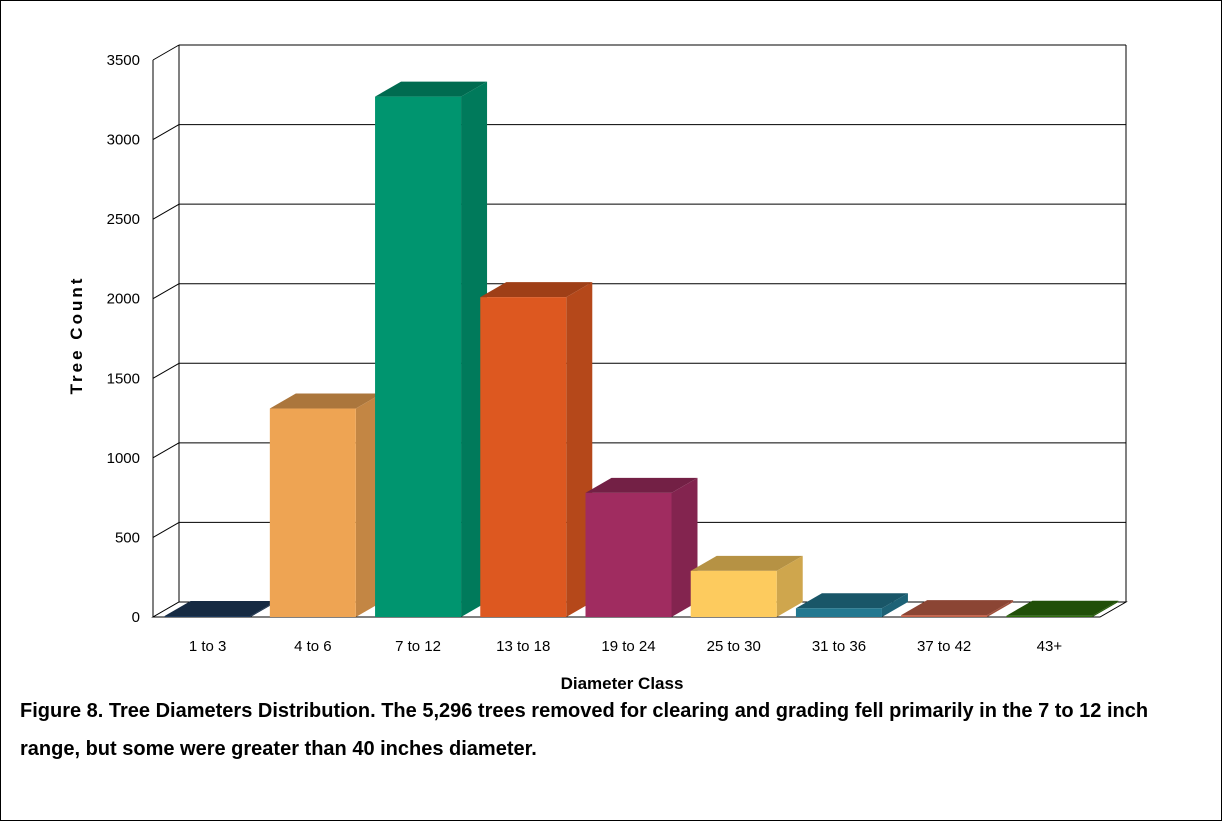  I want to click on y-axis-title: Tree Count, so click(76, 335).